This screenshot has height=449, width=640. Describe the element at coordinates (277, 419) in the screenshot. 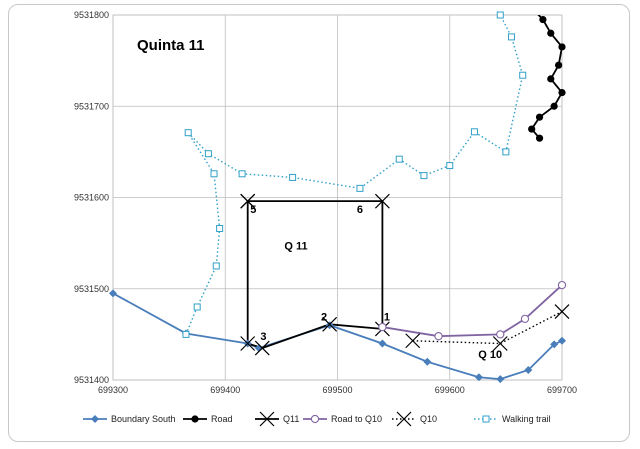

I see `legend-item-q11: Q11` at that location.